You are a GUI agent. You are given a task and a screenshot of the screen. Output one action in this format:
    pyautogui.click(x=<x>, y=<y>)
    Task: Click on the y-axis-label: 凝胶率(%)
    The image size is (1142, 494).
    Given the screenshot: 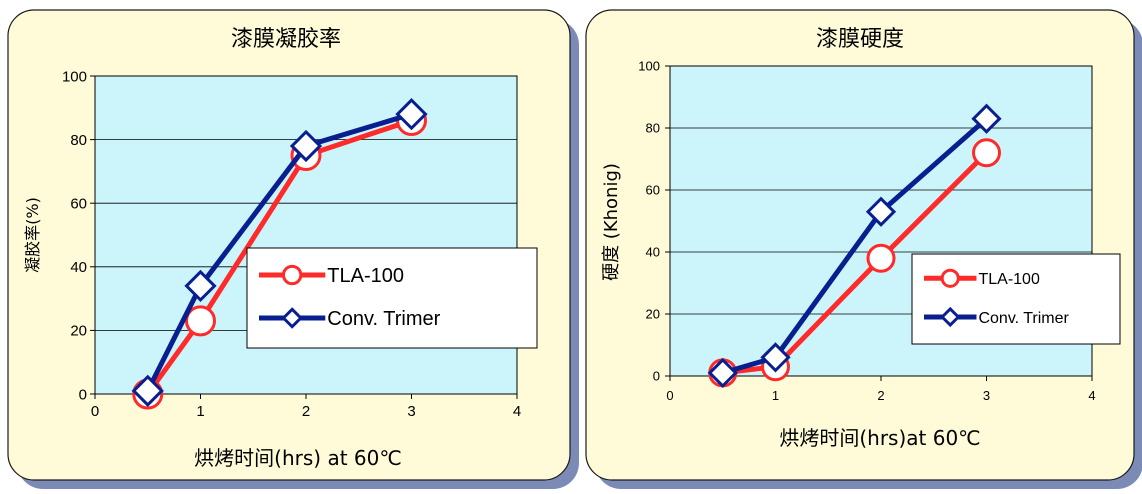 What is the action you would take?
    pyautogui.click(x=32, y=235)
    